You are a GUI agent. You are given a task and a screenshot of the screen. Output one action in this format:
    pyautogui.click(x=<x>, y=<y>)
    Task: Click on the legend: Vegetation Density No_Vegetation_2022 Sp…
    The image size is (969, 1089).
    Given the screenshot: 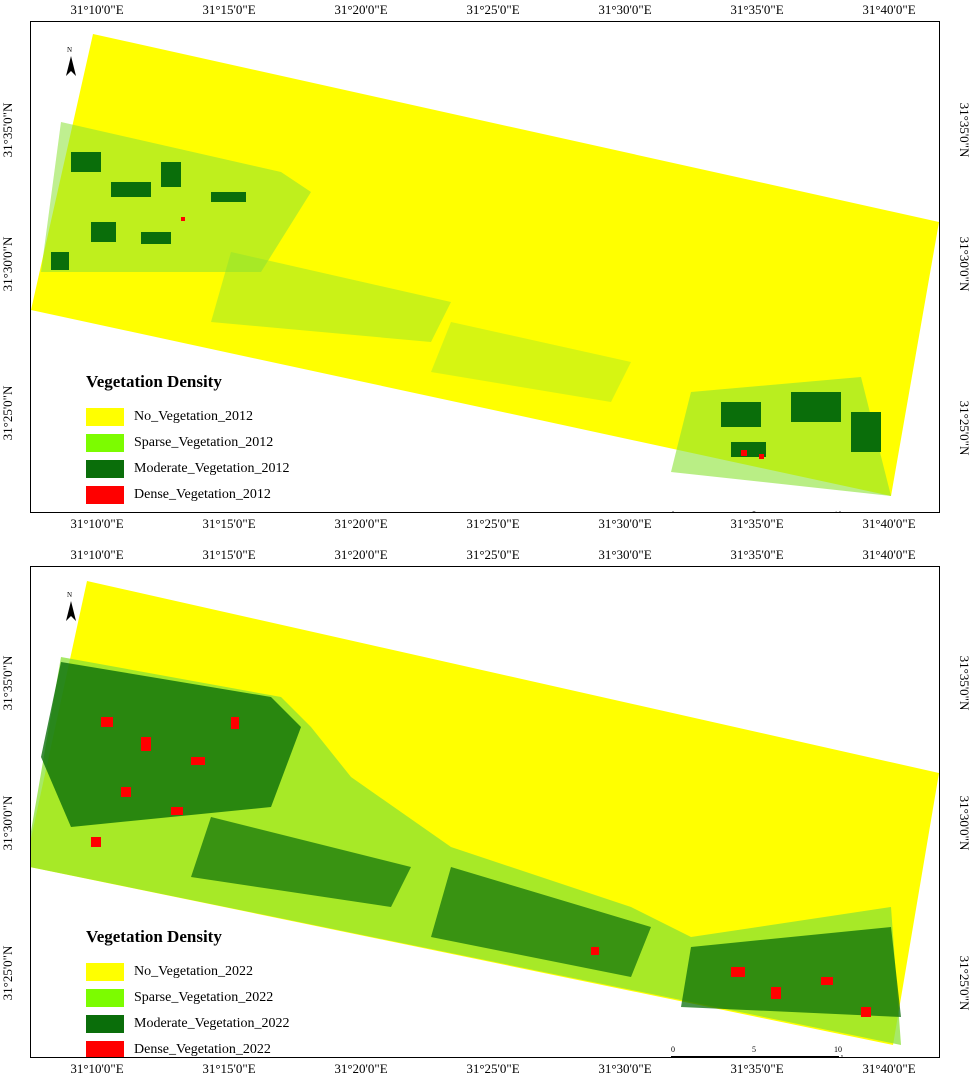 What is the action you would take?
    pyautogui.click(x=188, y=992)
    